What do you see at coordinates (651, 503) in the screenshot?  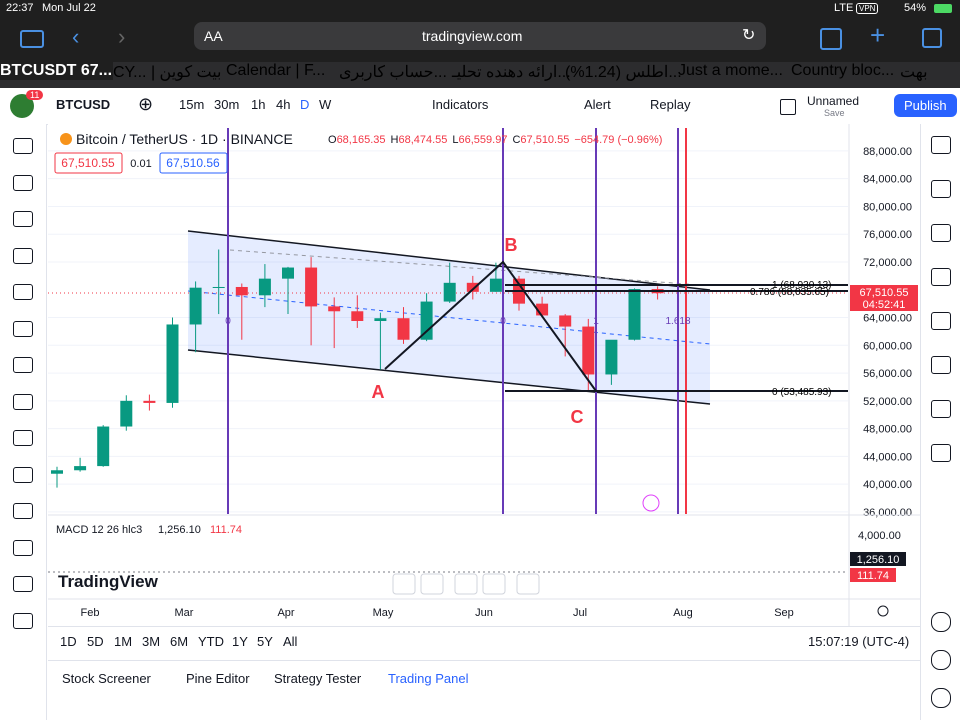 I see `event-icon` at bounding box center [651, 503].